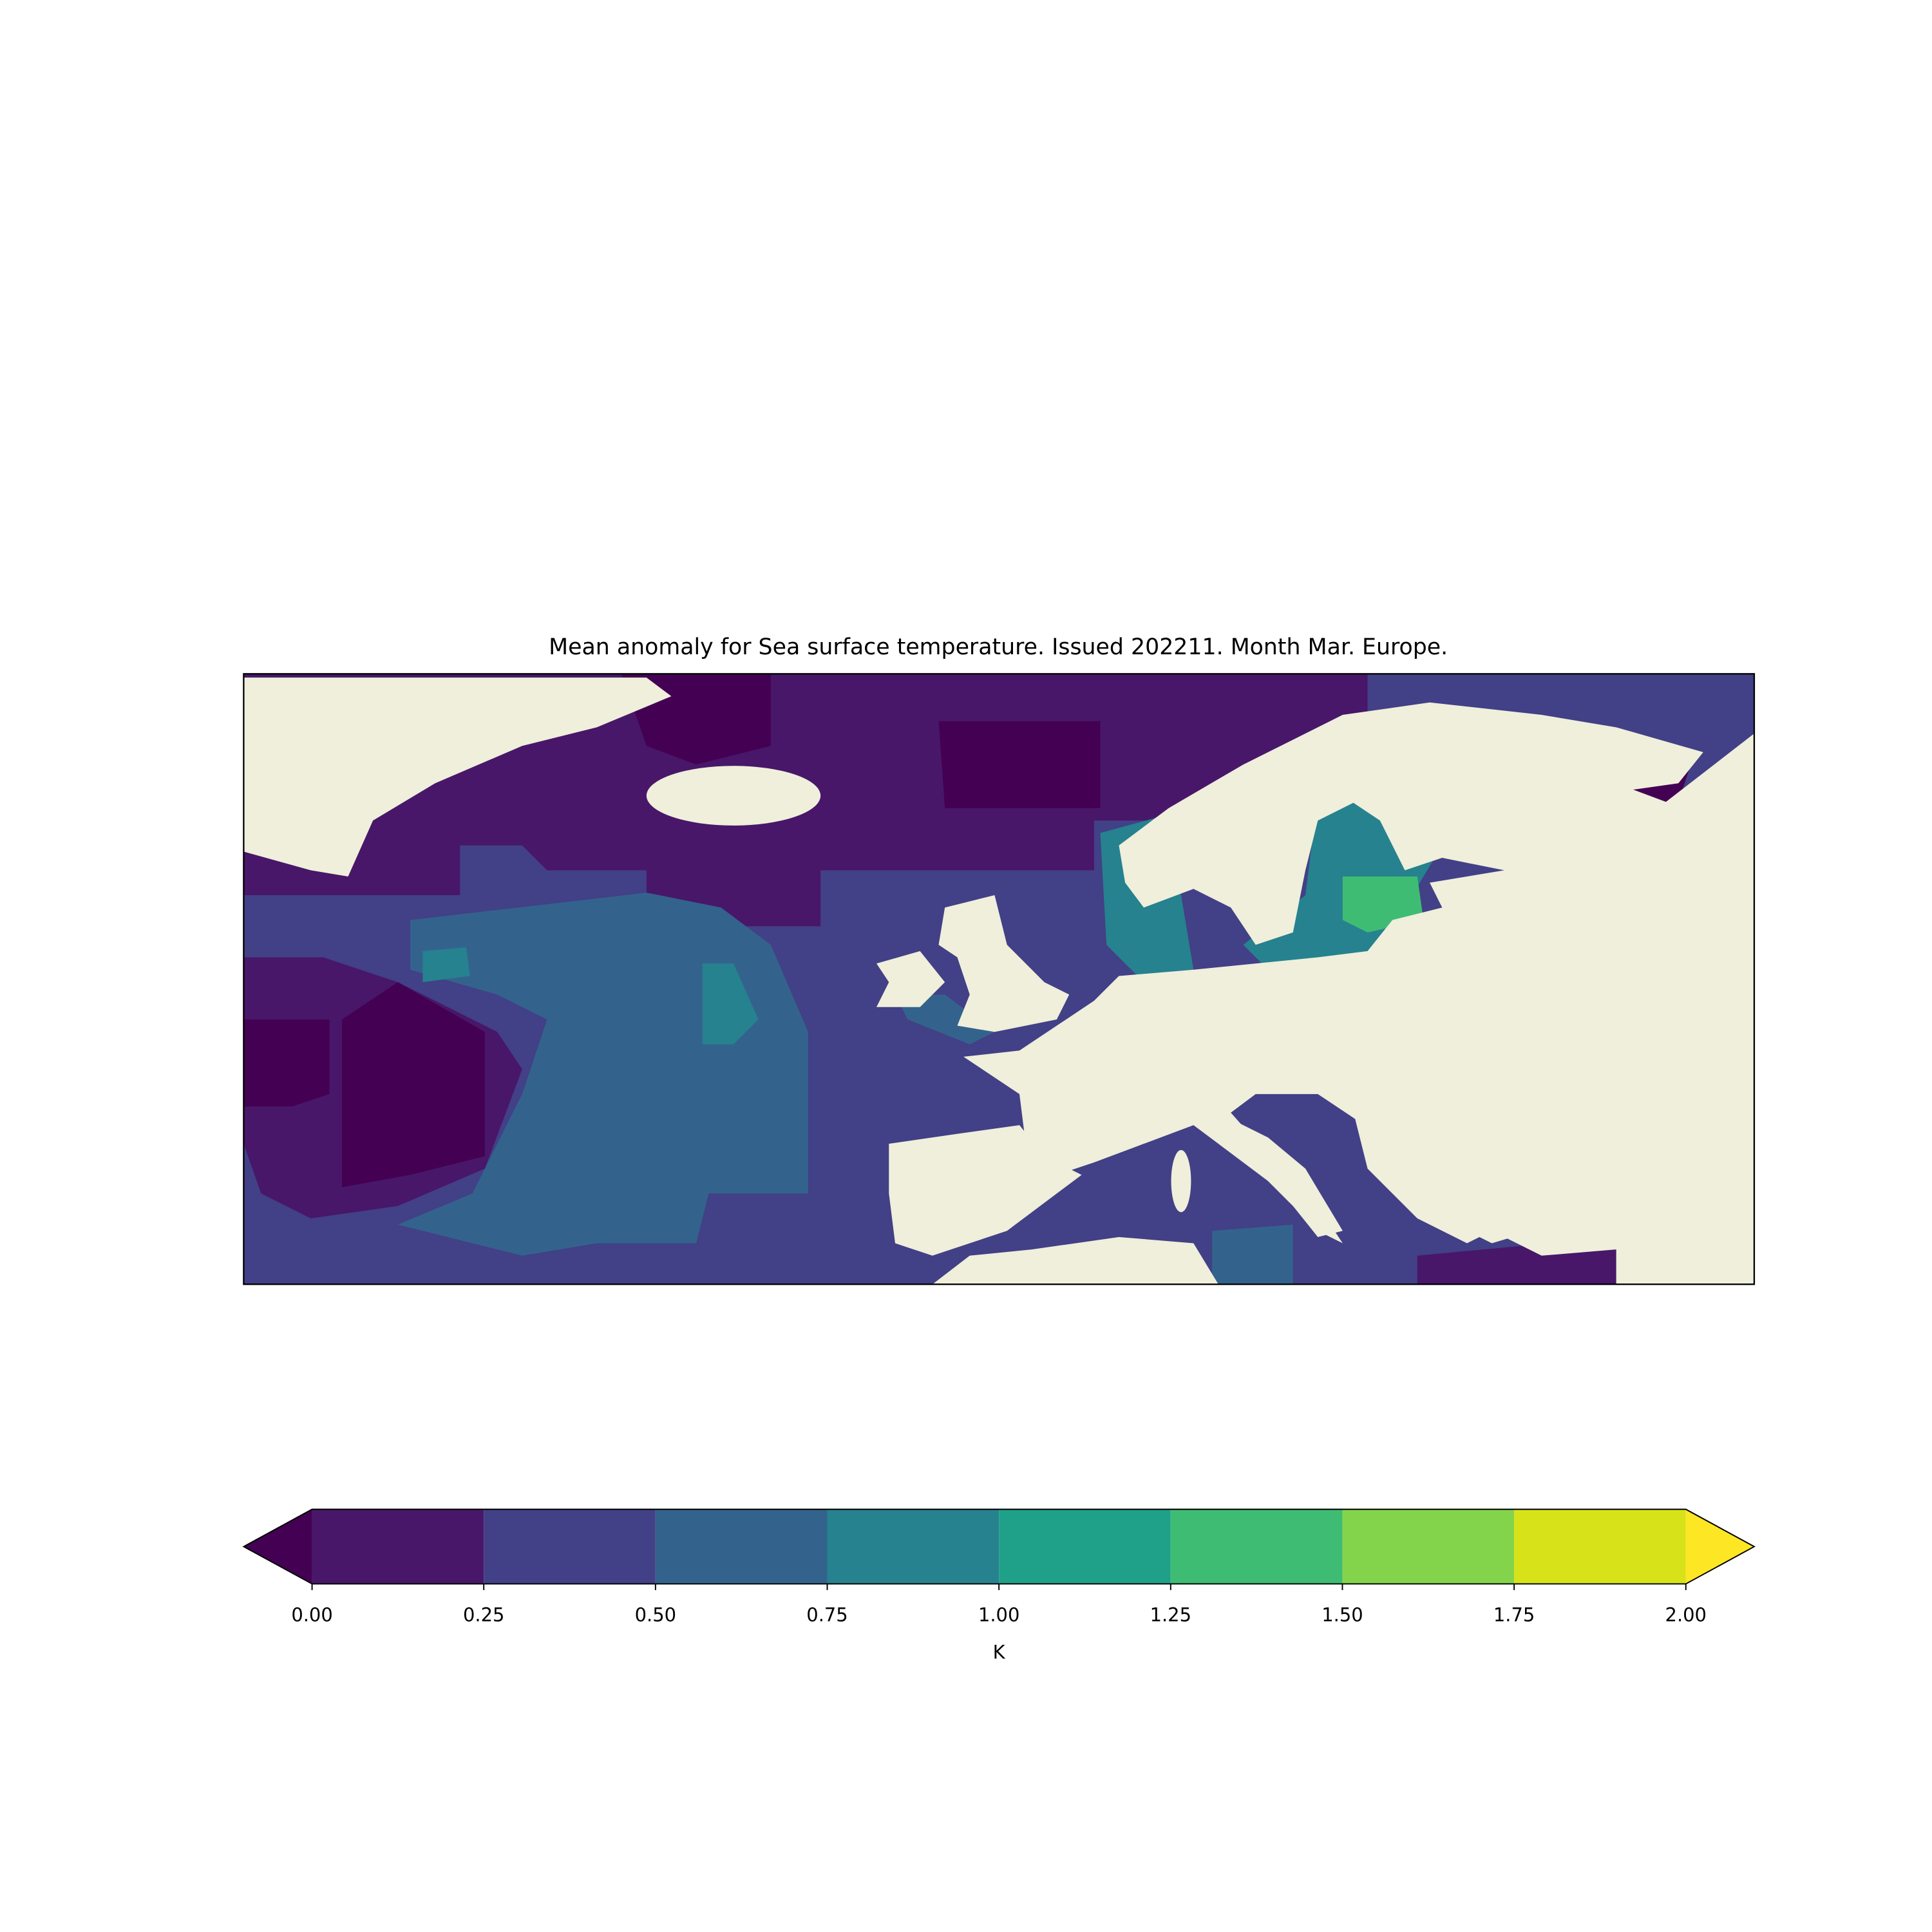 The width and height of the screenshot is (1932, 1932). I want to click on colorbar-tick-label: 0.25, so click(483, 1615).